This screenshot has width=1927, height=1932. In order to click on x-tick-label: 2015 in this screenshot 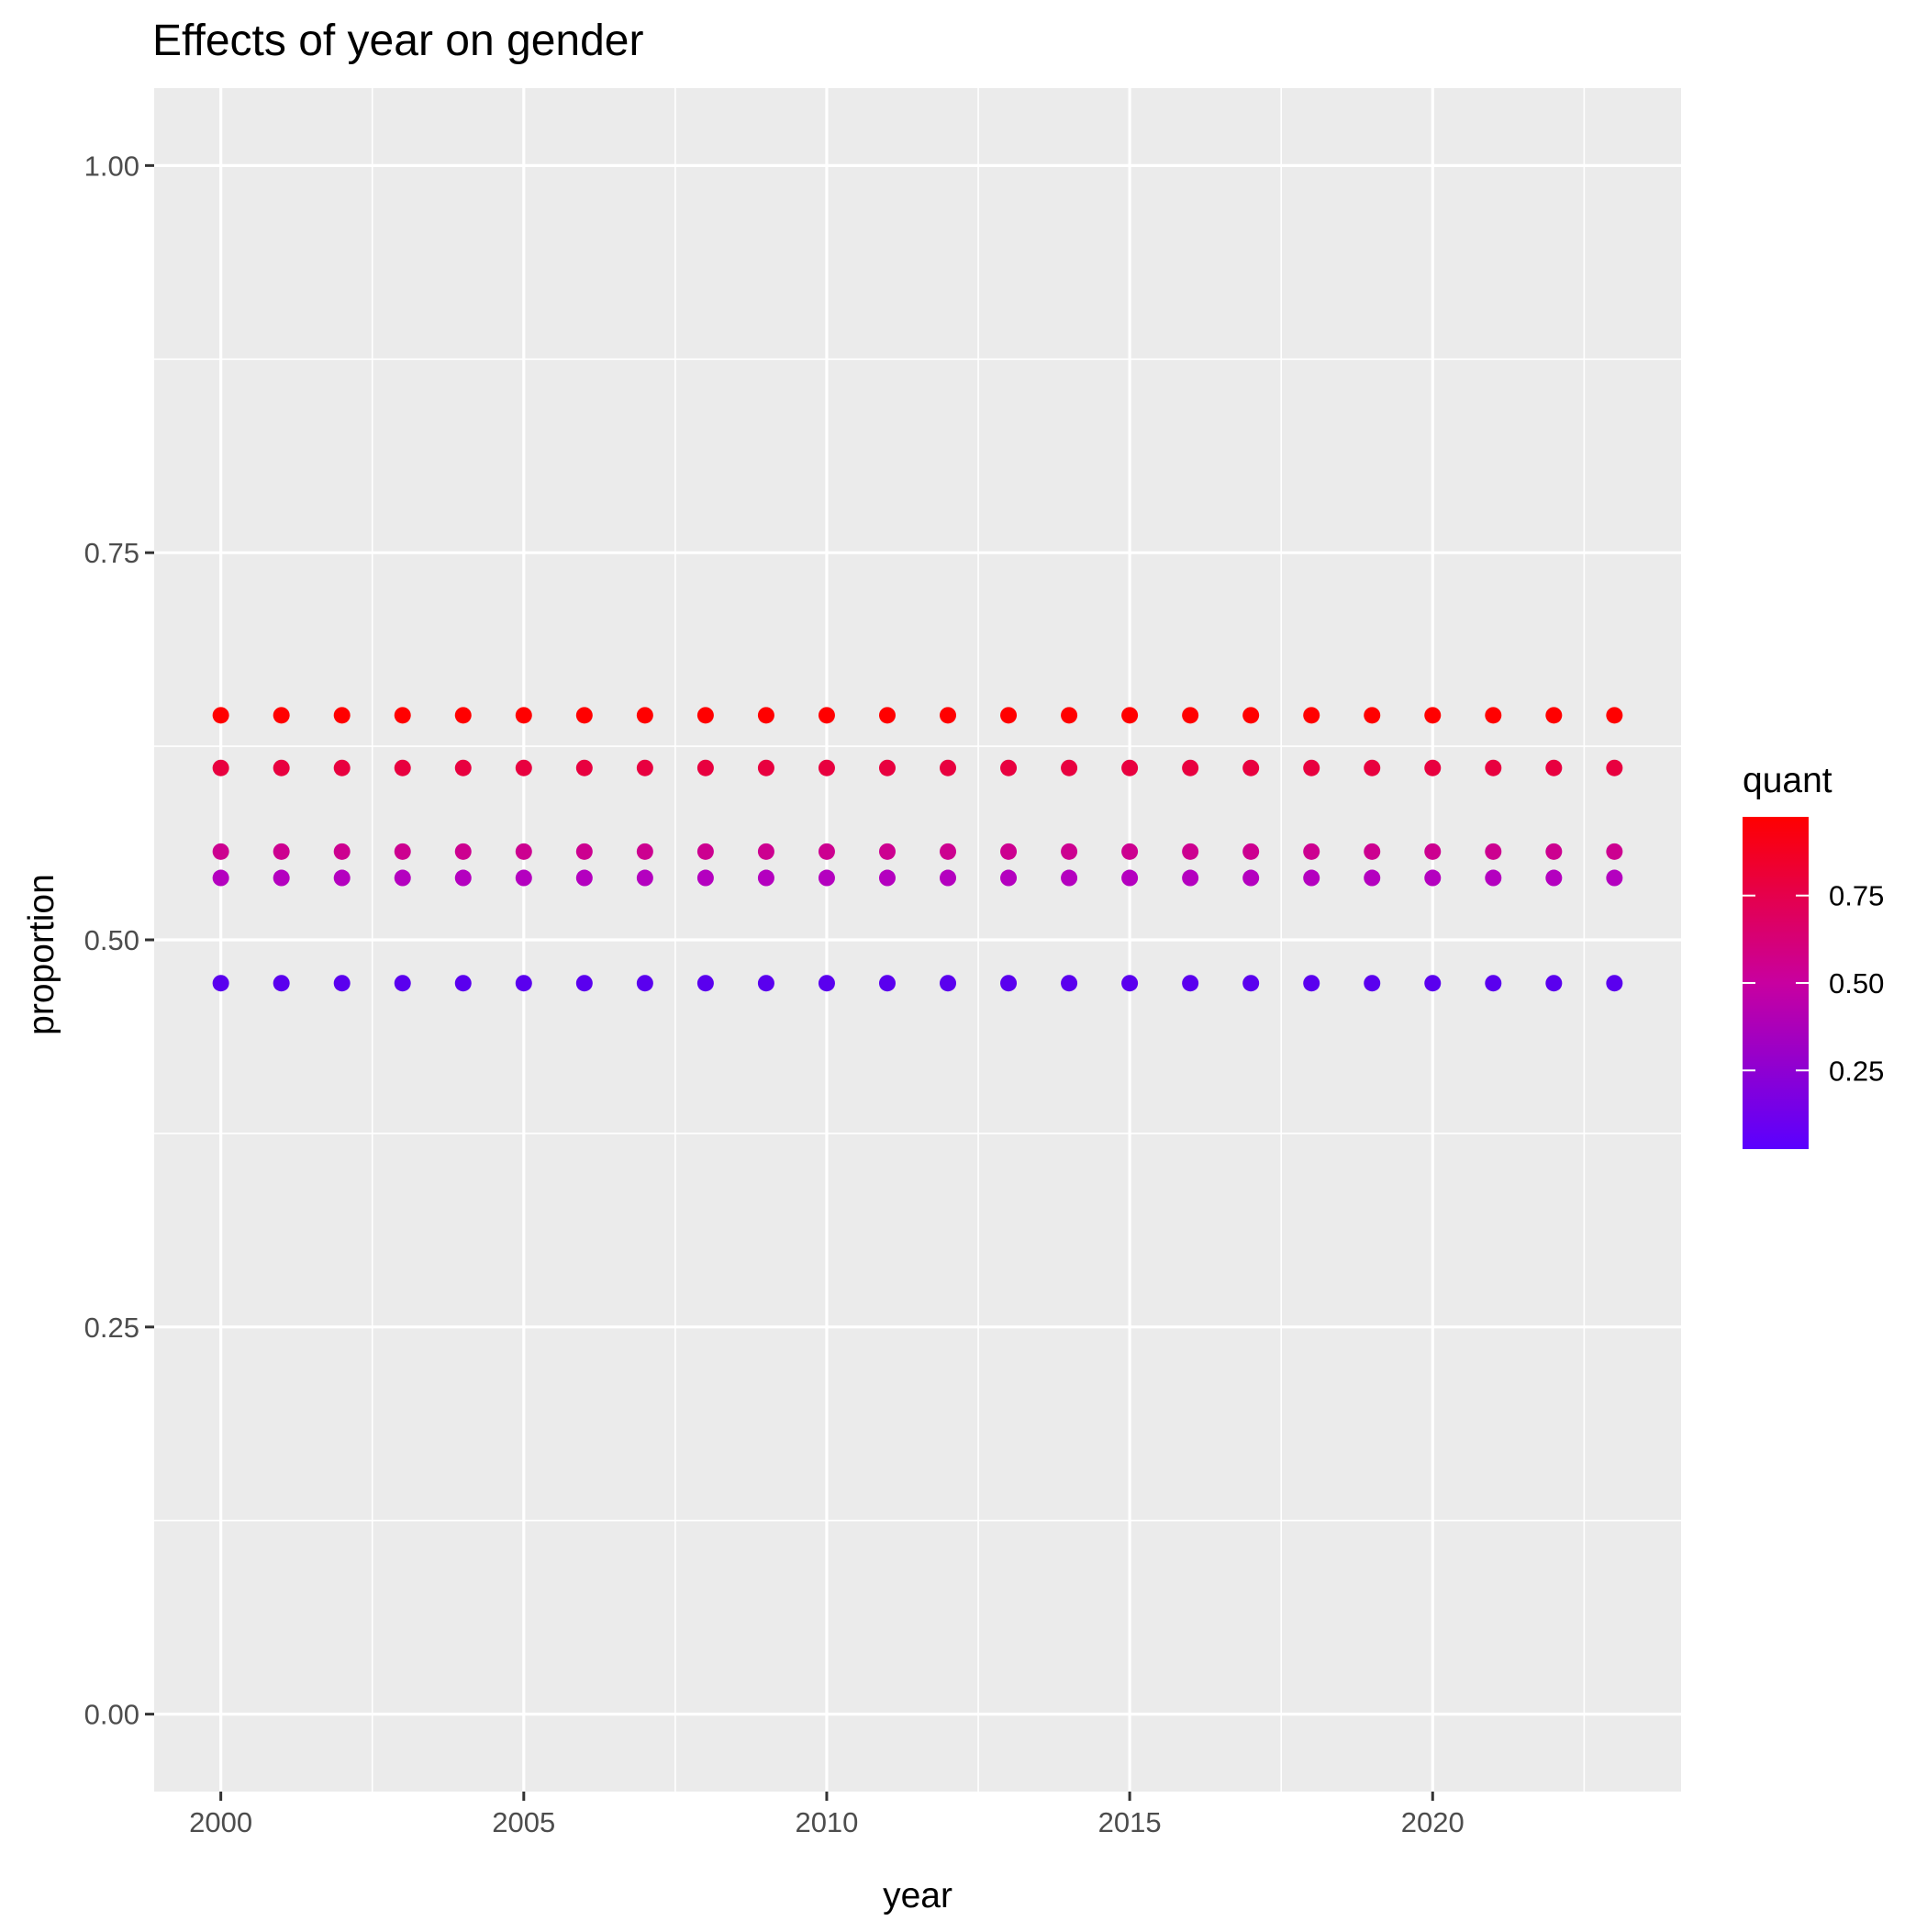, I will do `click(1130, 1822)`.